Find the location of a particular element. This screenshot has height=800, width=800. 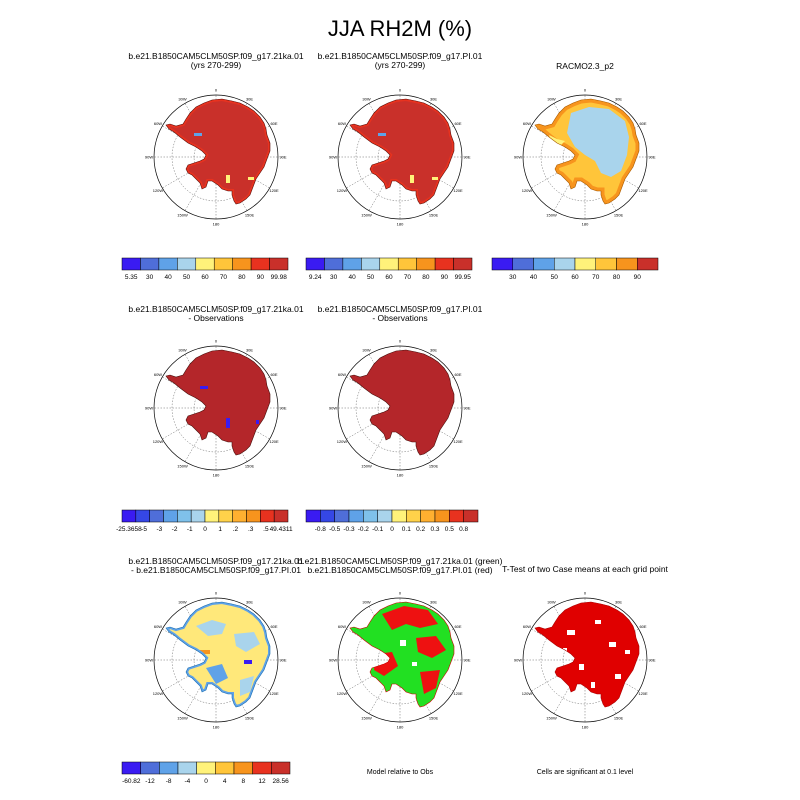

map-relative: 0 30E 60E 90E 120E 150E 180 150W 120W 90W 60W 30W is located at coordinates (400, 660).